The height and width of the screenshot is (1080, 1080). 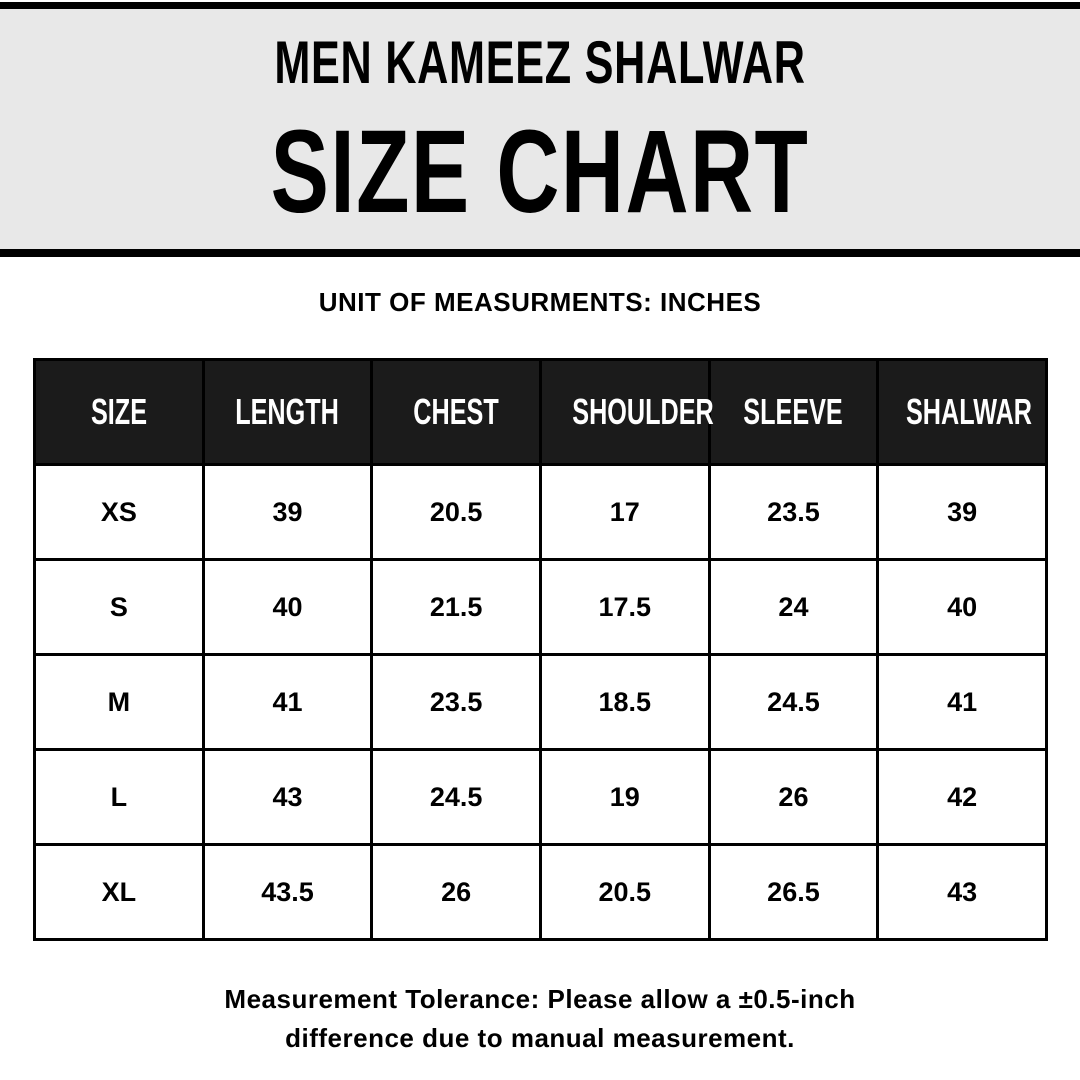 What do you see at coordinates (119, 702) in the screenshot?
I see `cell-size: M` at bounding box center [119, 702].